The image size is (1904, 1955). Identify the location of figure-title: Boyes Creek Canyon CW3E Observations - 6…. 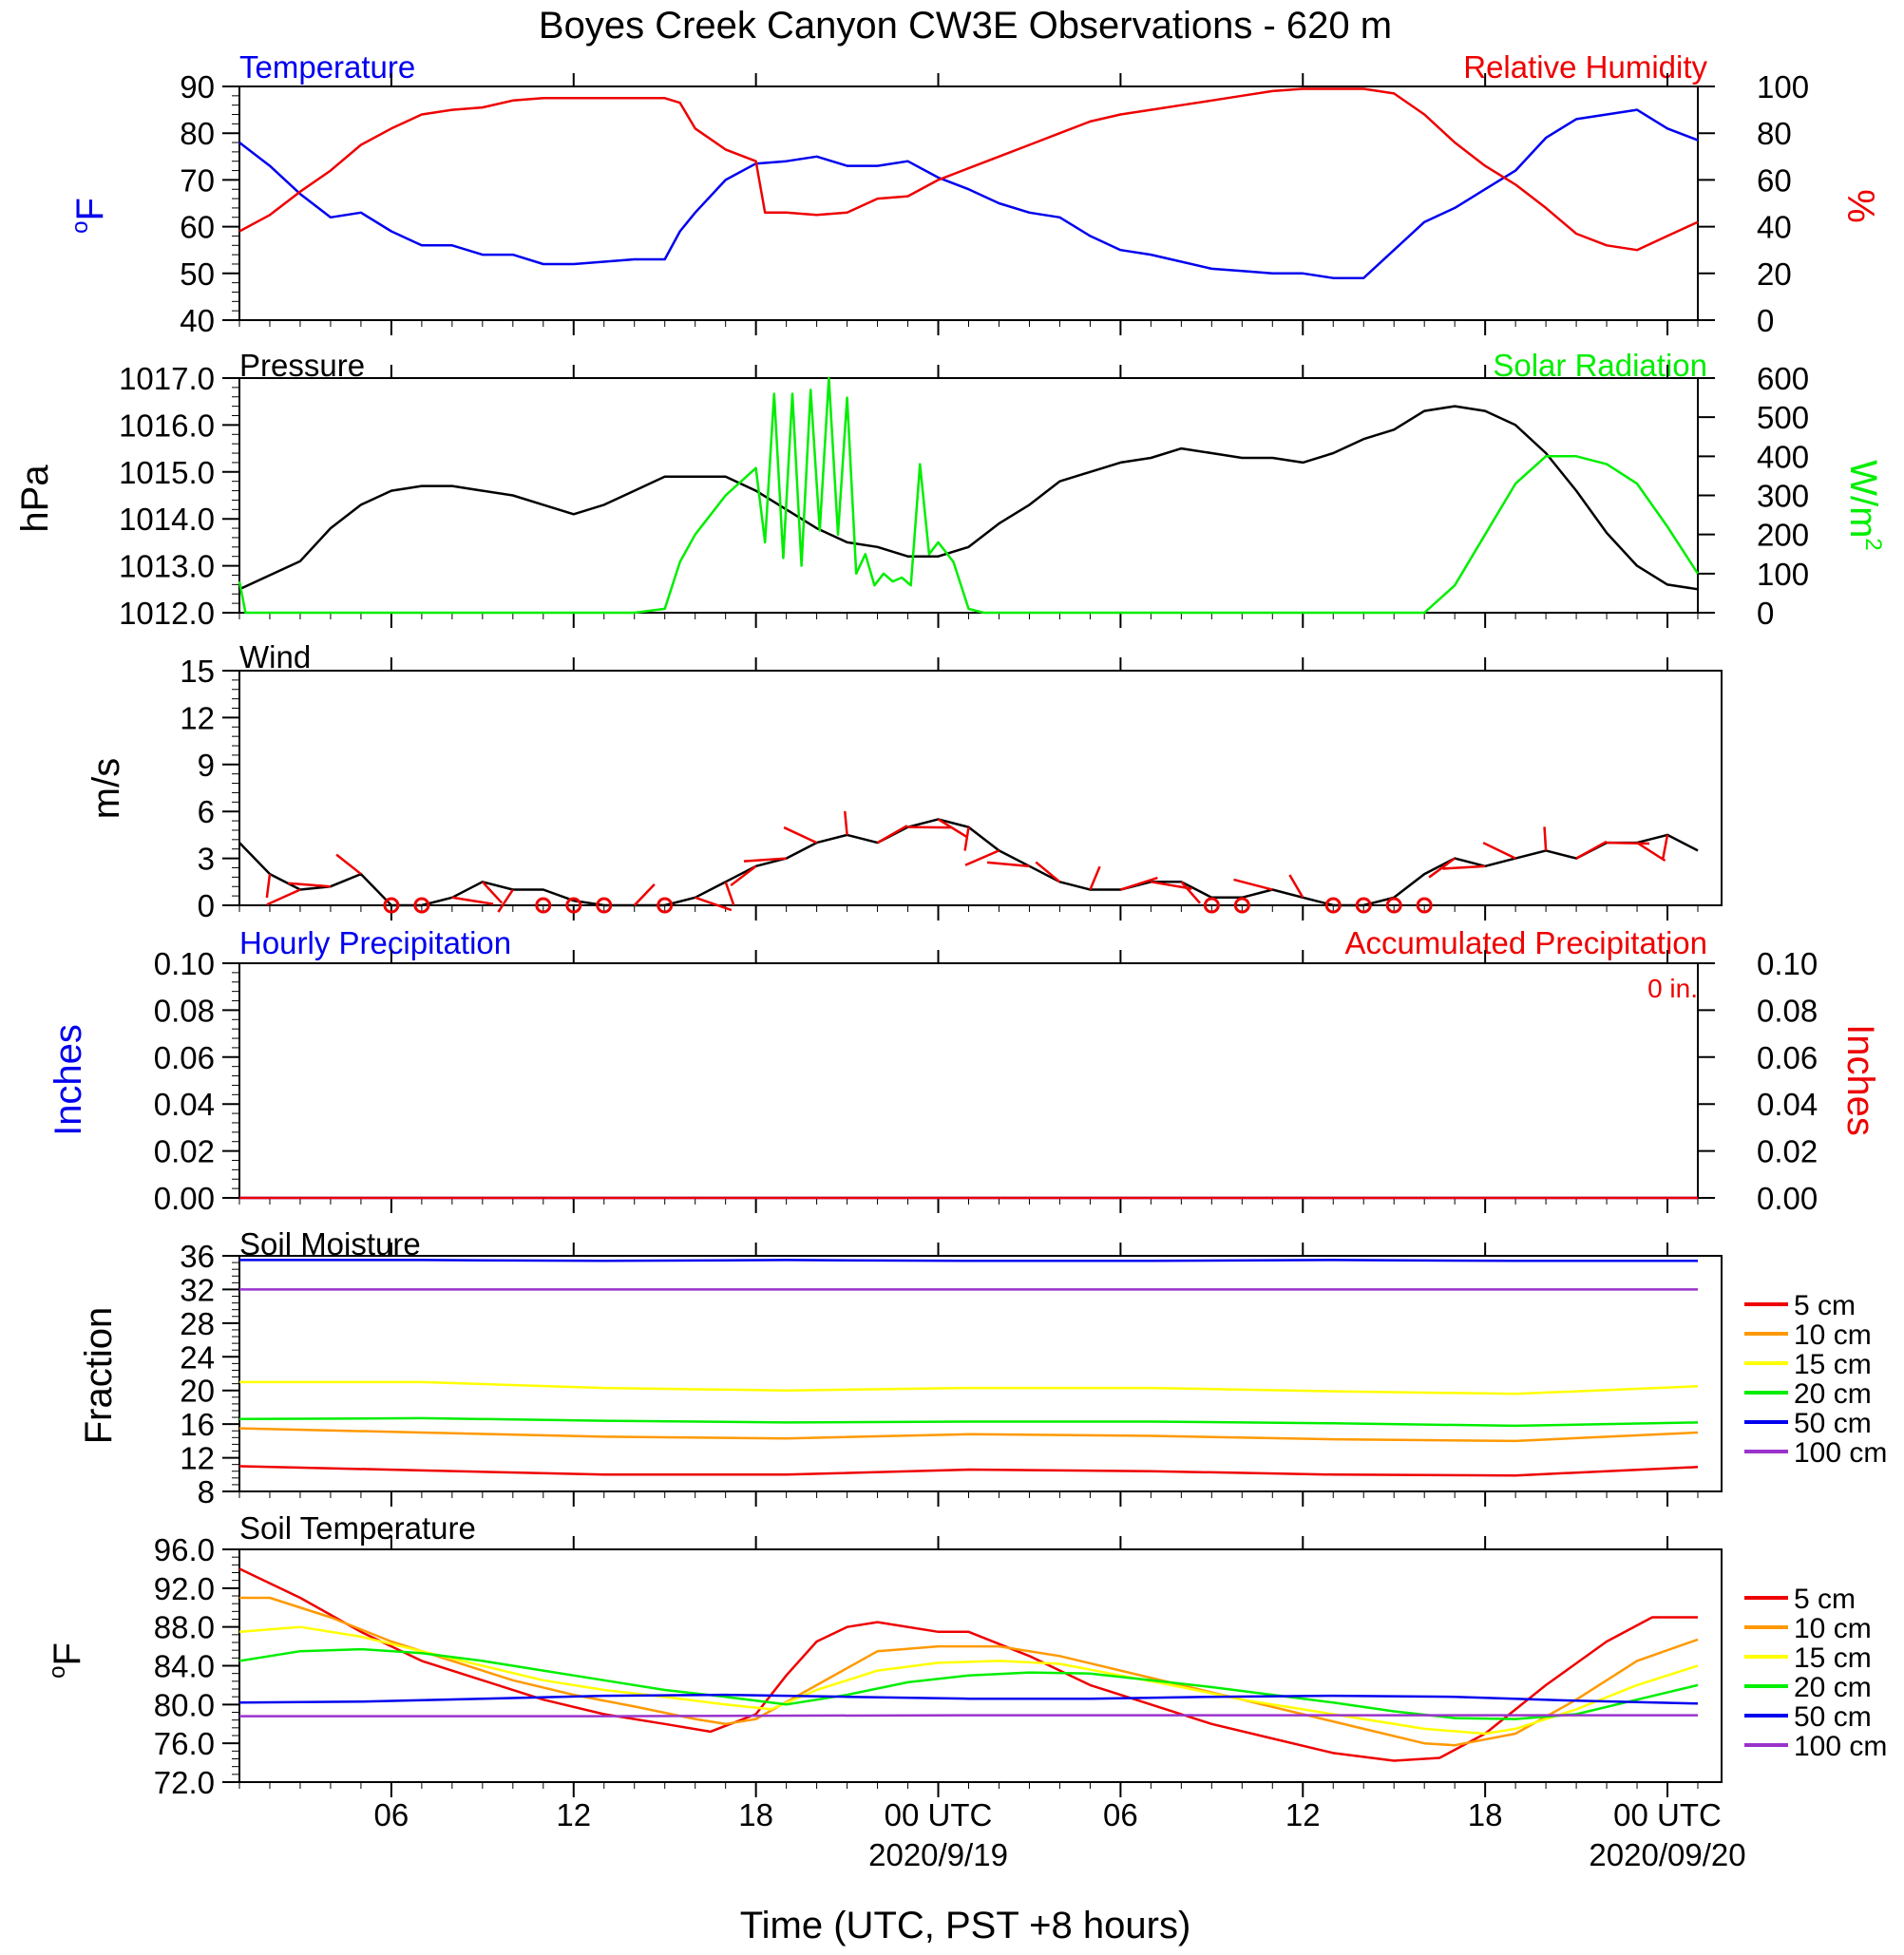
(965, 26).